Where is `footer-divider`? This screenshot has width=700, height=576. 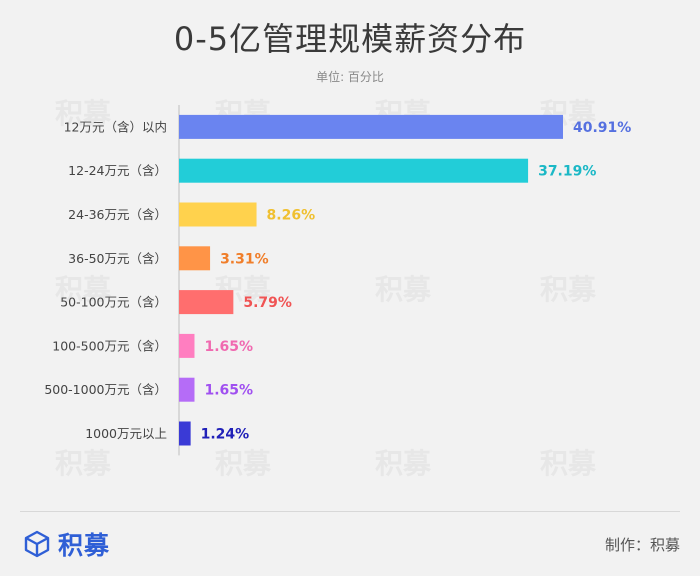
footer-divider is located at coordinates (350, 511).